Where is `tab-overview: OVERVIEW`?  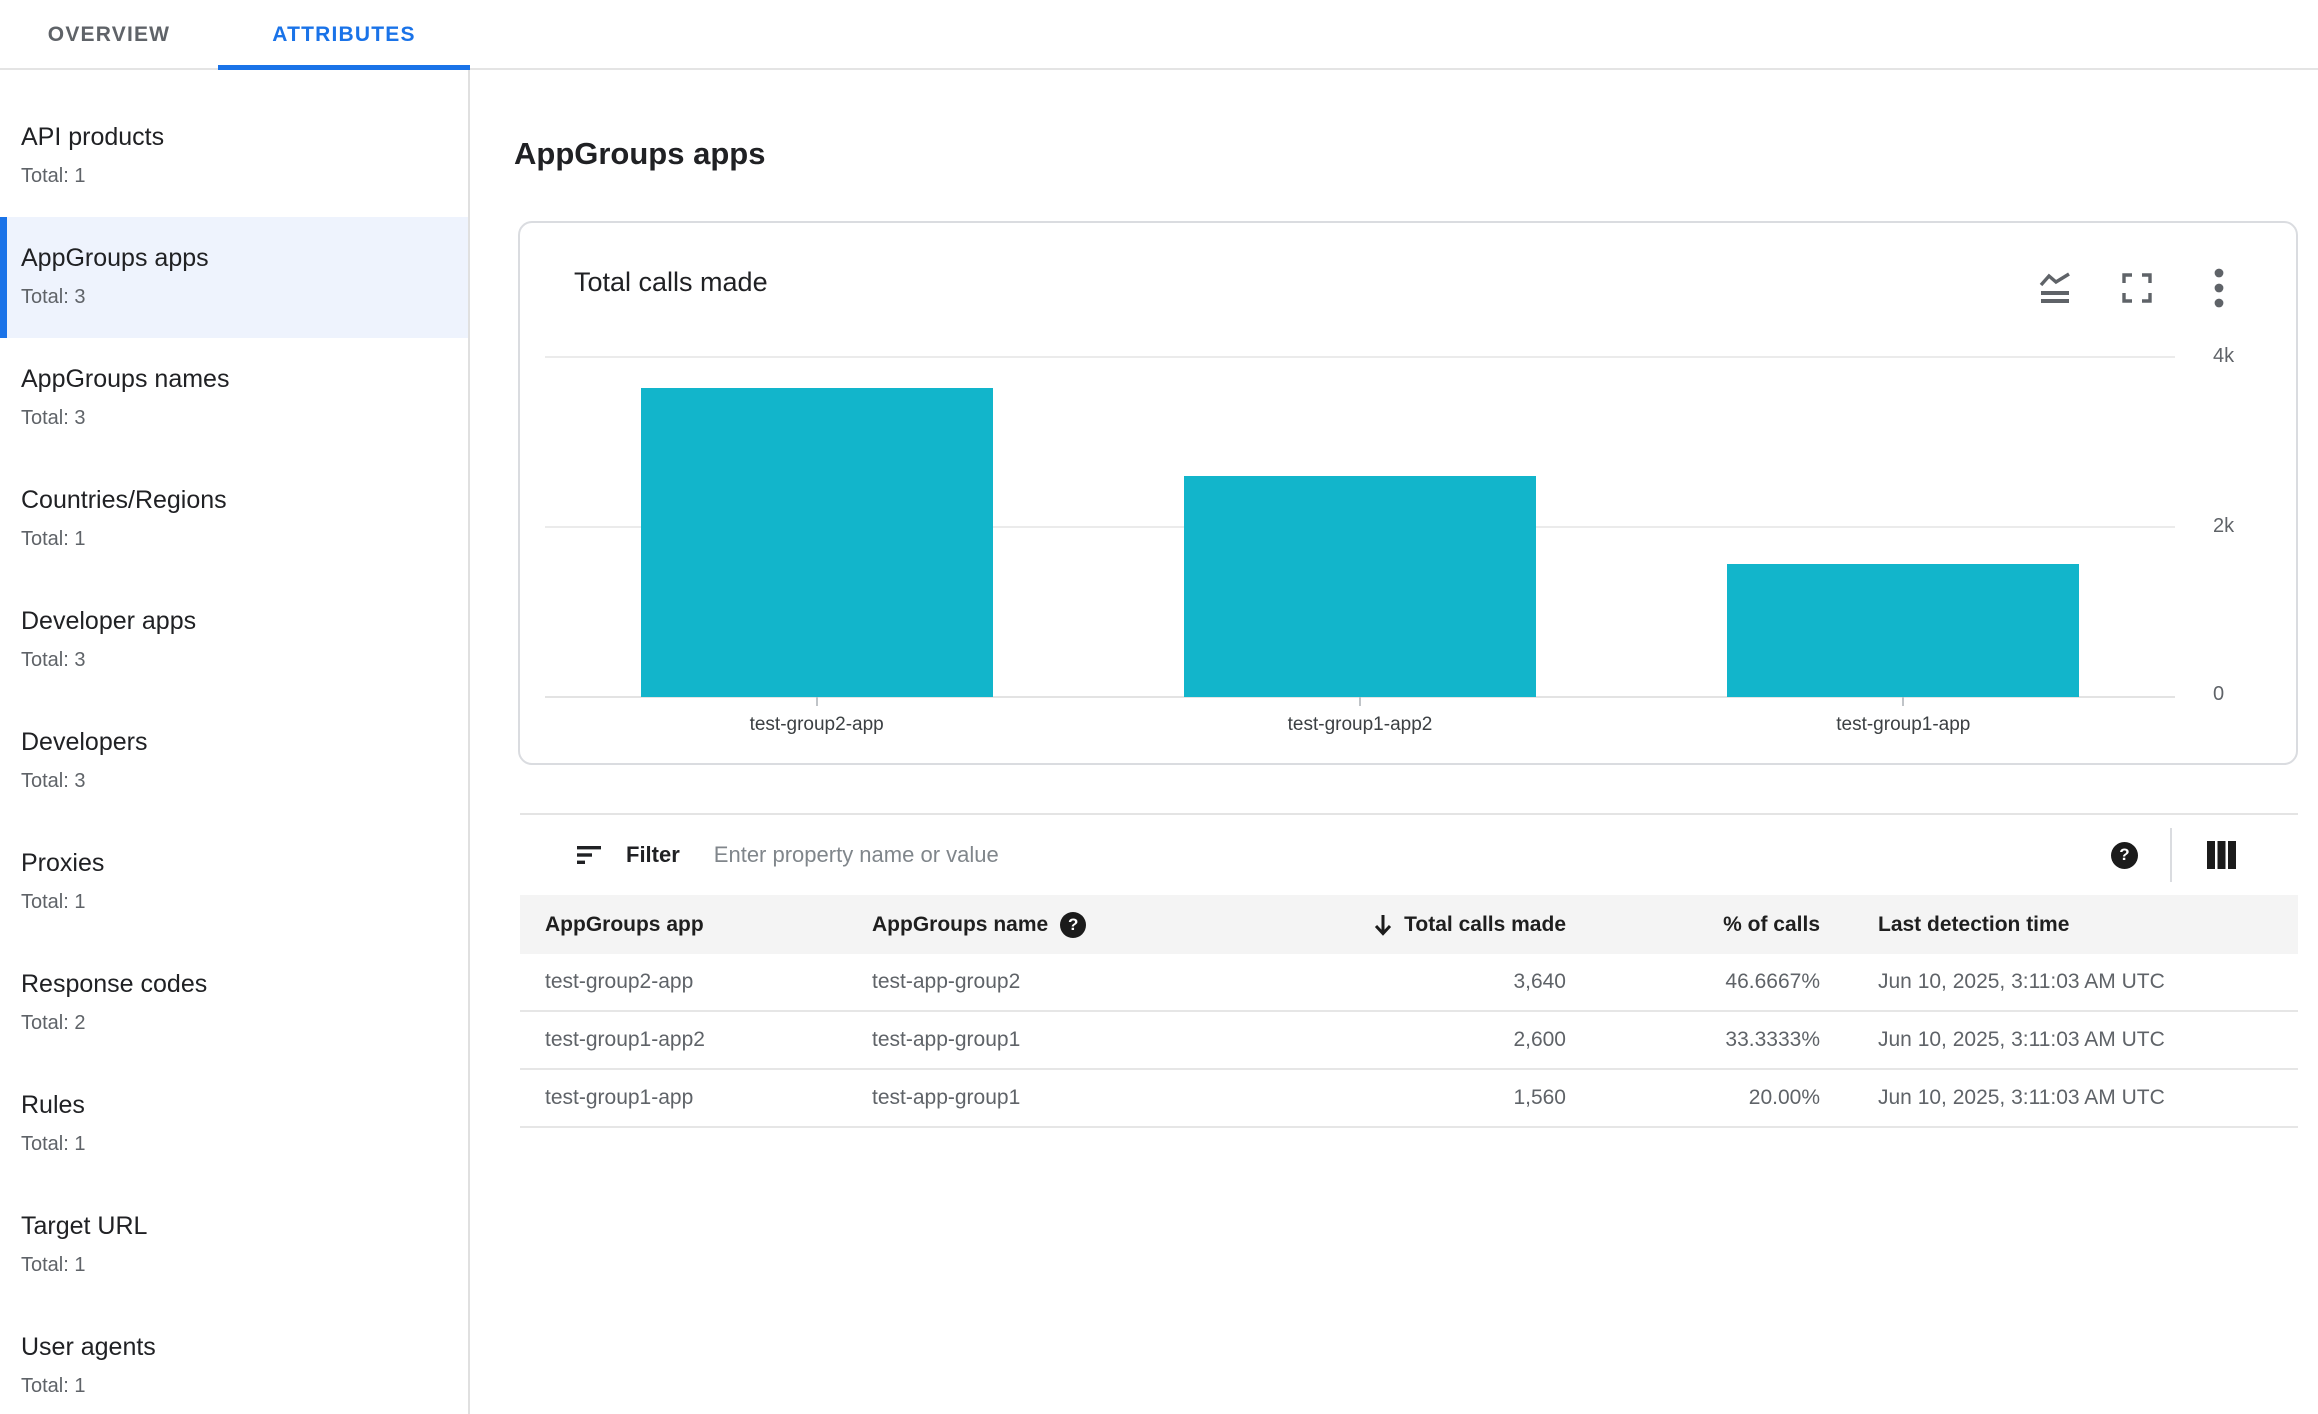
tab-overview: OVERVIEW is located at coordinates (109, 35).